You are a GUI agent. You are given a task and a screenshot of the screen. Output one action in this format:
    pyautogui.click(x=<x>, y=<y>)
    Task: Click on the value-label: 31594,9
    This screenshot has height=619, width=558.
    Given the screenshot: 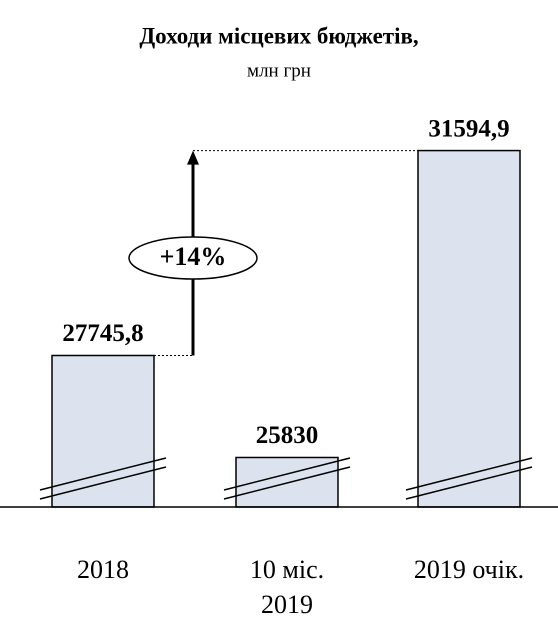 What is the action you would take?
    pyautogui.click(x=468, y=128)
    